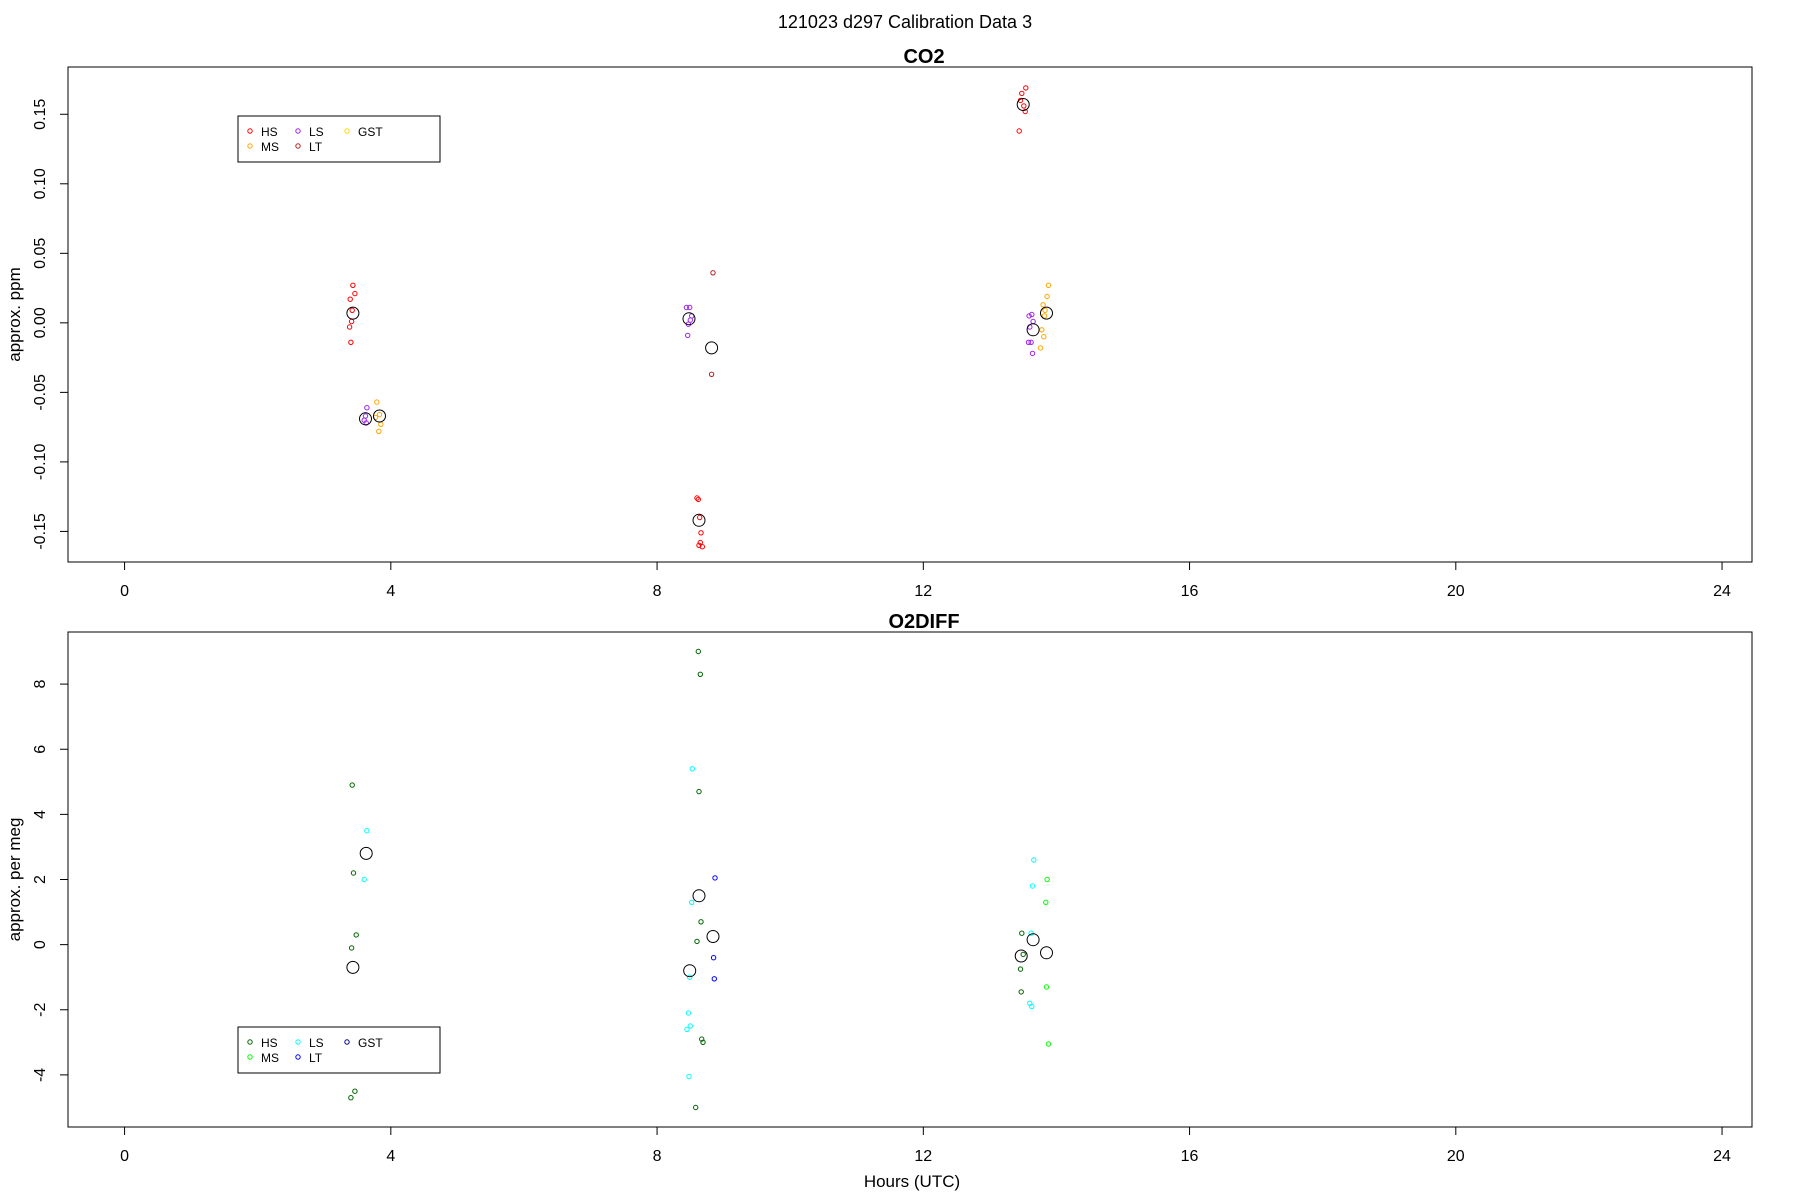 The image size is (1800, 1200). I want to click on chart-co2-legend-label: LT, so click(316, 147).